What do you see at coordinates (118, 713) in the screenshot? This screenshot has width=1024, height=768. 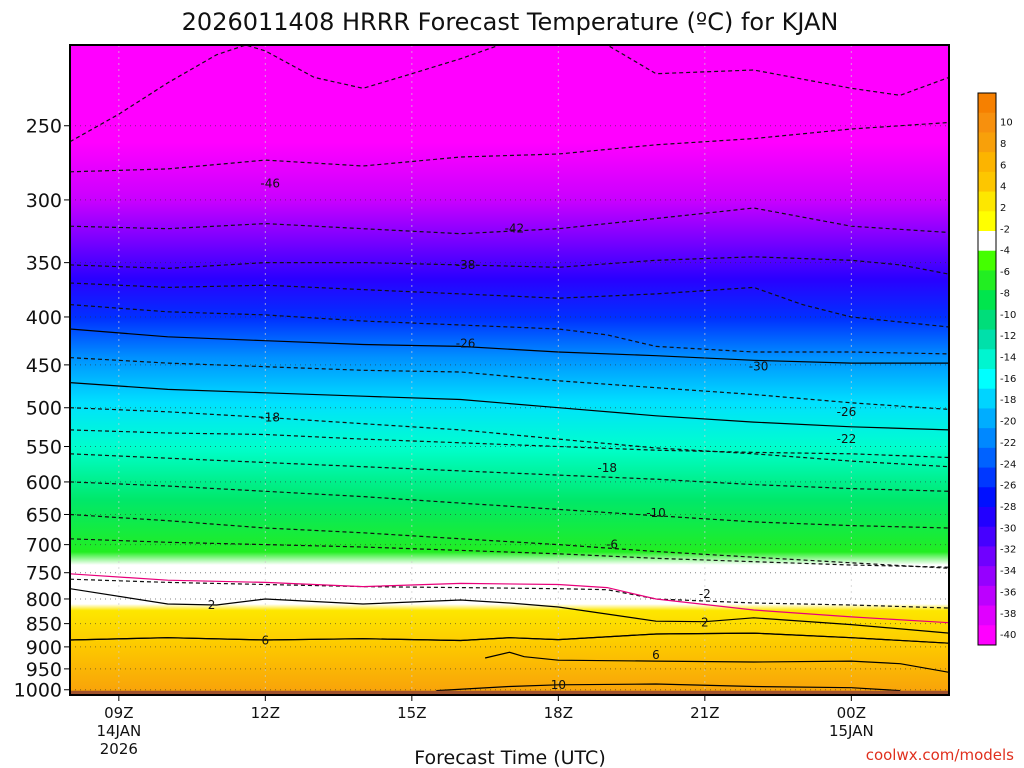 I see `x-tick-09Z: 09Z` at bounding box center [118, 713].